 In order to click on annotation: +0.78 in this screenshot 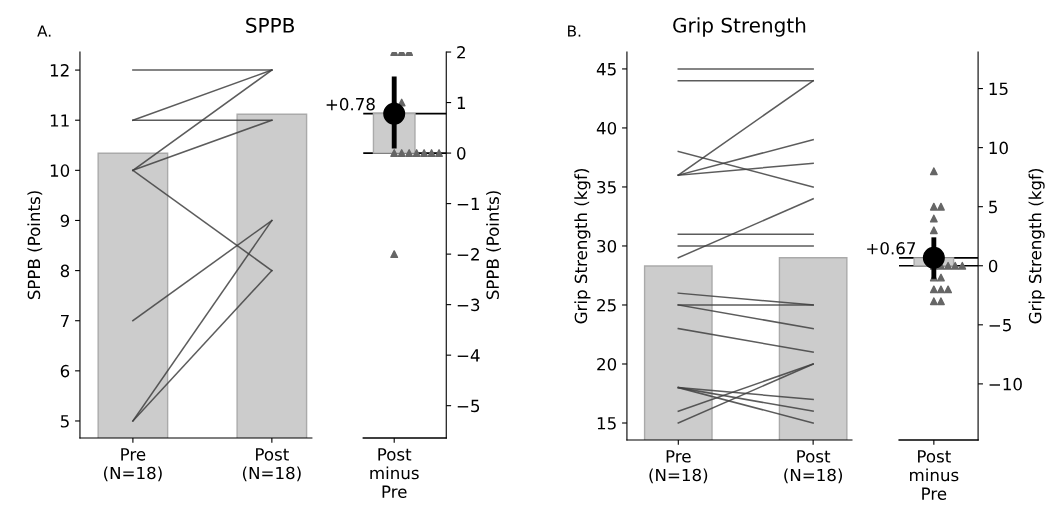, I will do `click(350, 104)`.